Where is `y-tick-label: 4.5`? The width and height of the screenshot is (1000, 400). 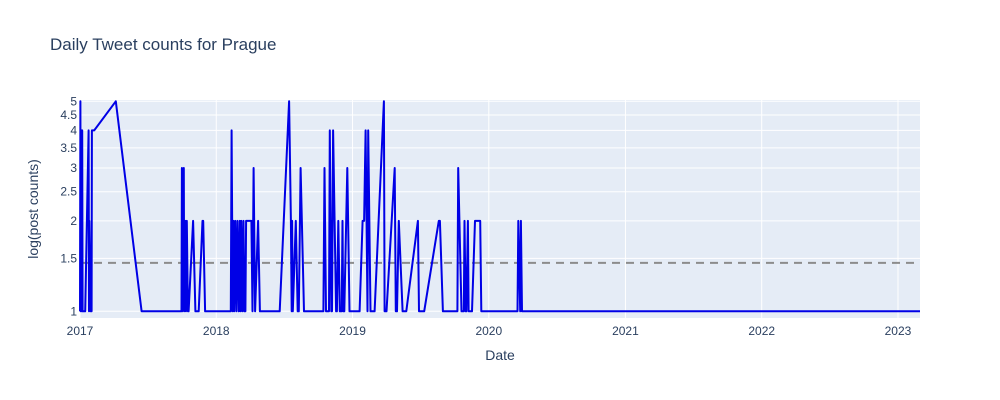 y-tick-label: 4.5 is located at coordinates (68, 115).